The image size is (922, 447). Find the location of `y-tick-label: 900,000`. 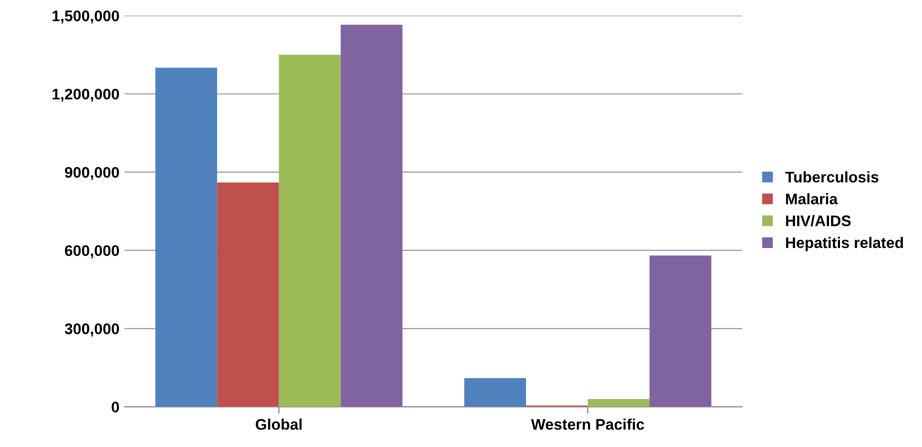

y-tick-label: 900,000 is located at coordinates (91, 173).